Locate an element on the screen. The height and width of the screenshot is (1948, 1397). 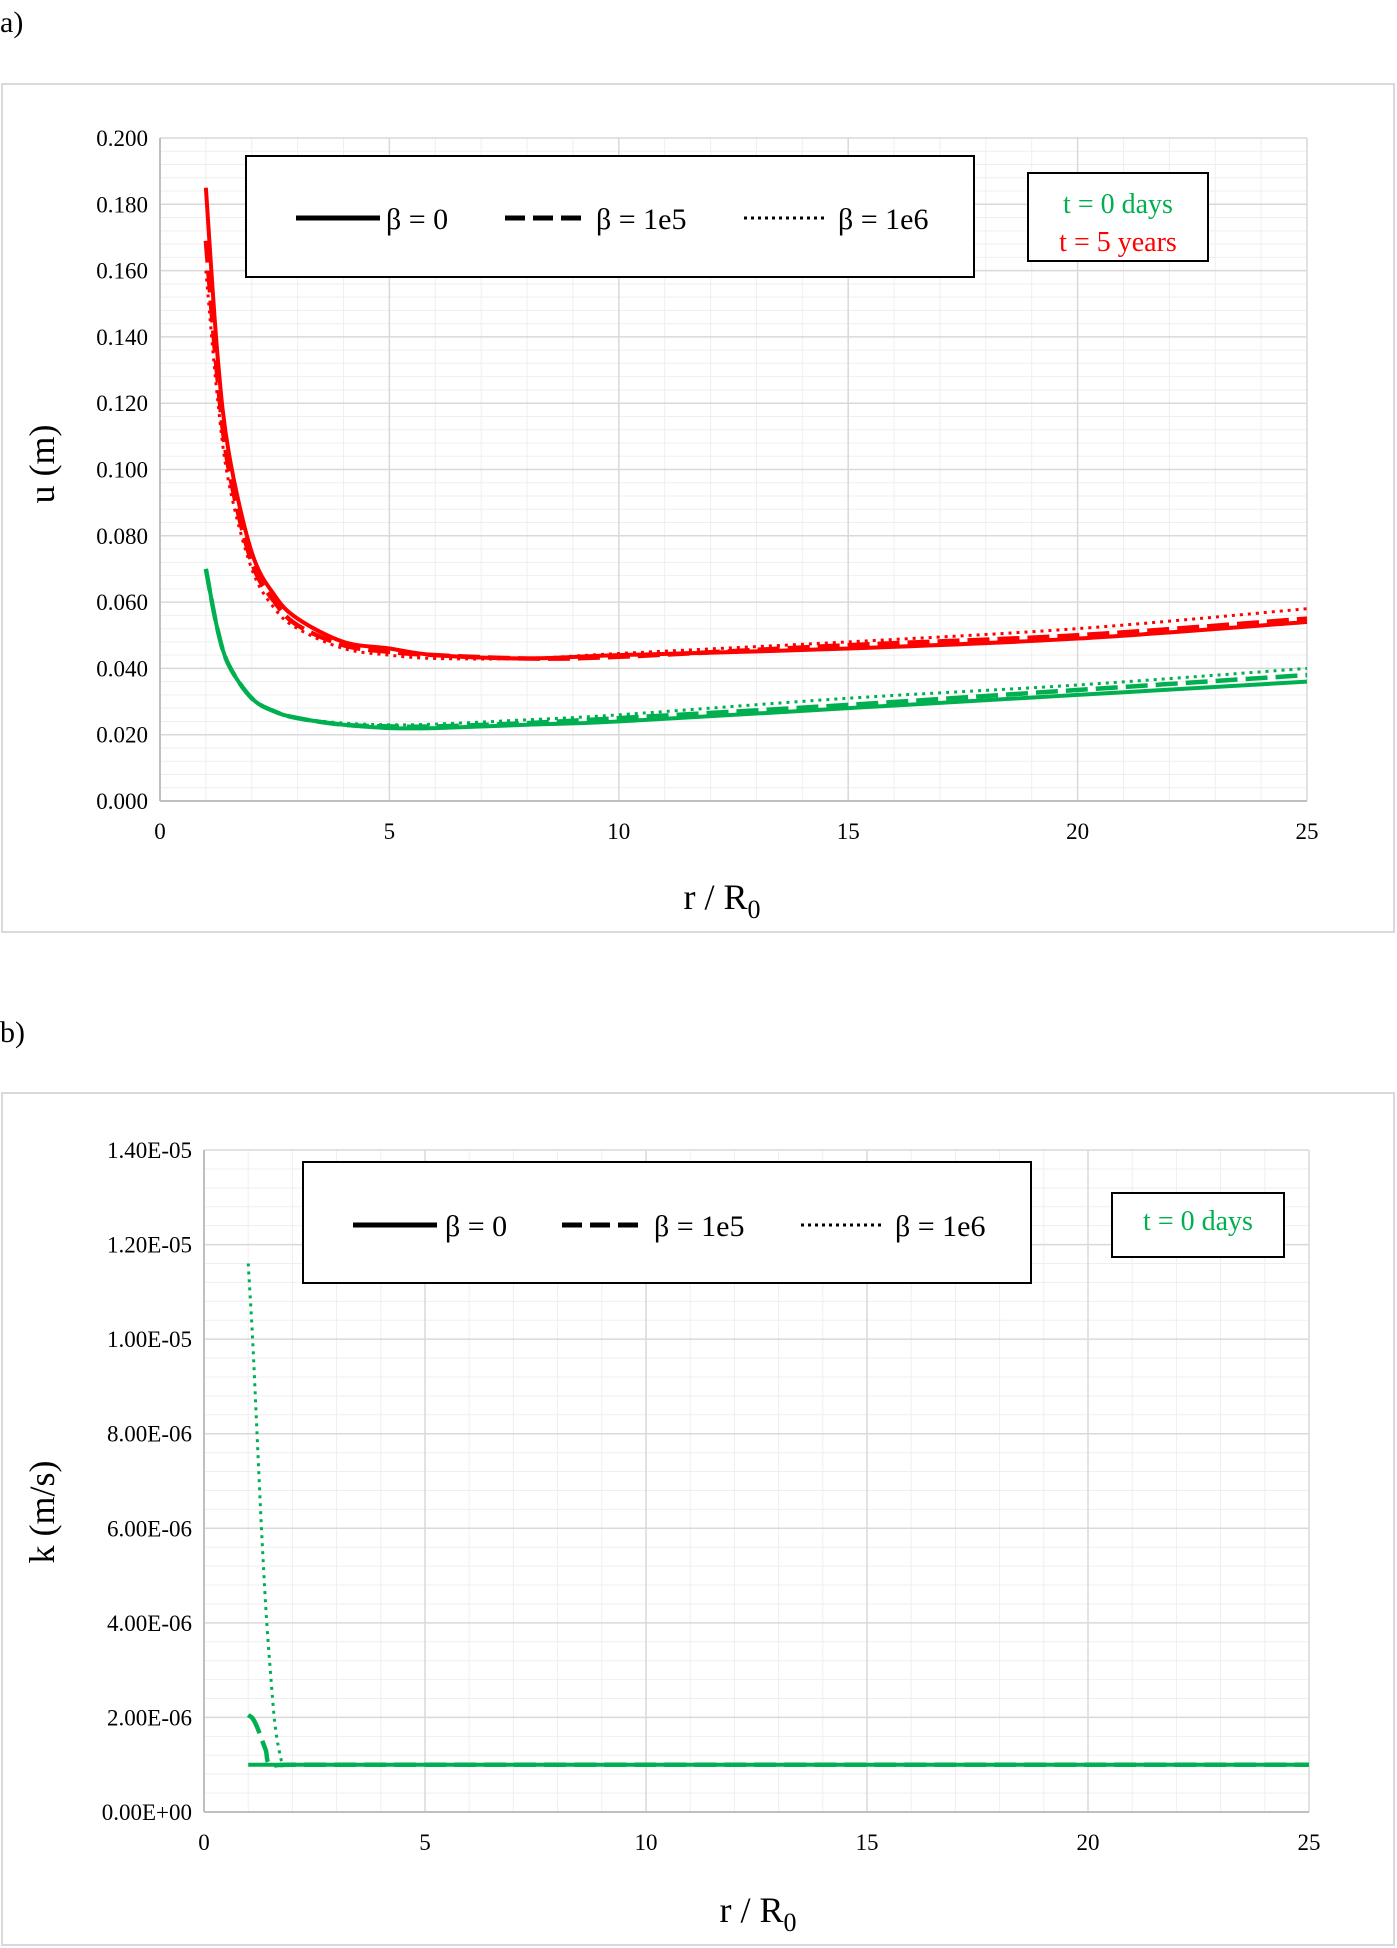
chart-b-x-tick-label: 20 is located at coordinates (1088, 1842).